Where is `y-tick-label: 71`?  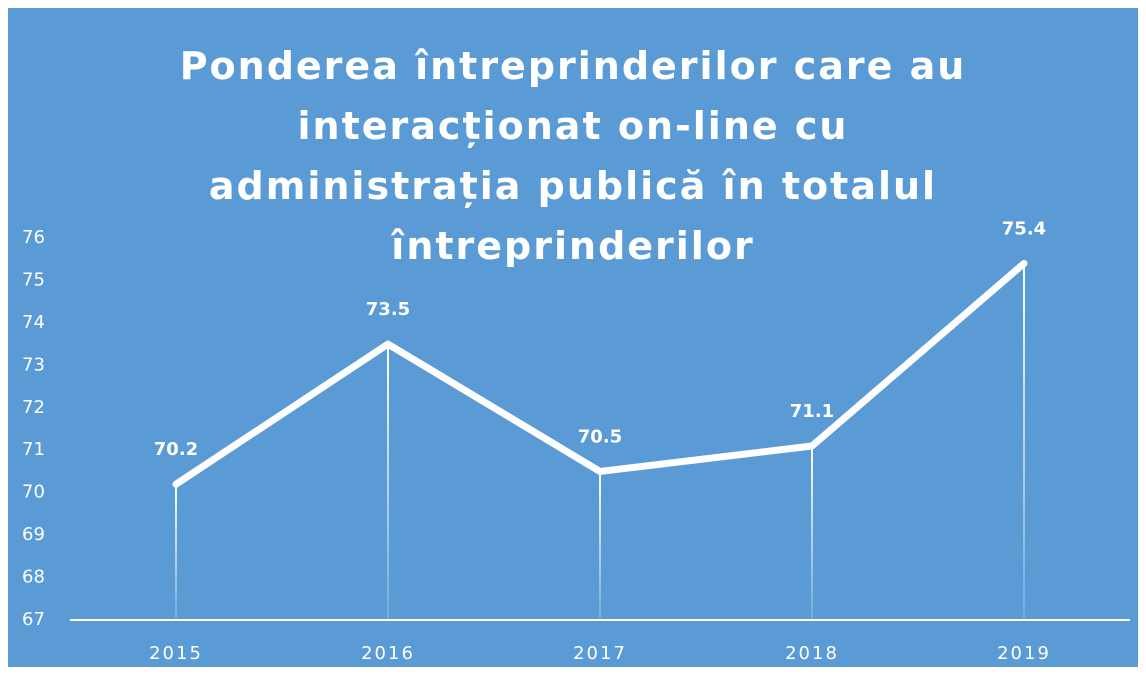
y-tick-label: 71 is located at coordinates (33, 449).